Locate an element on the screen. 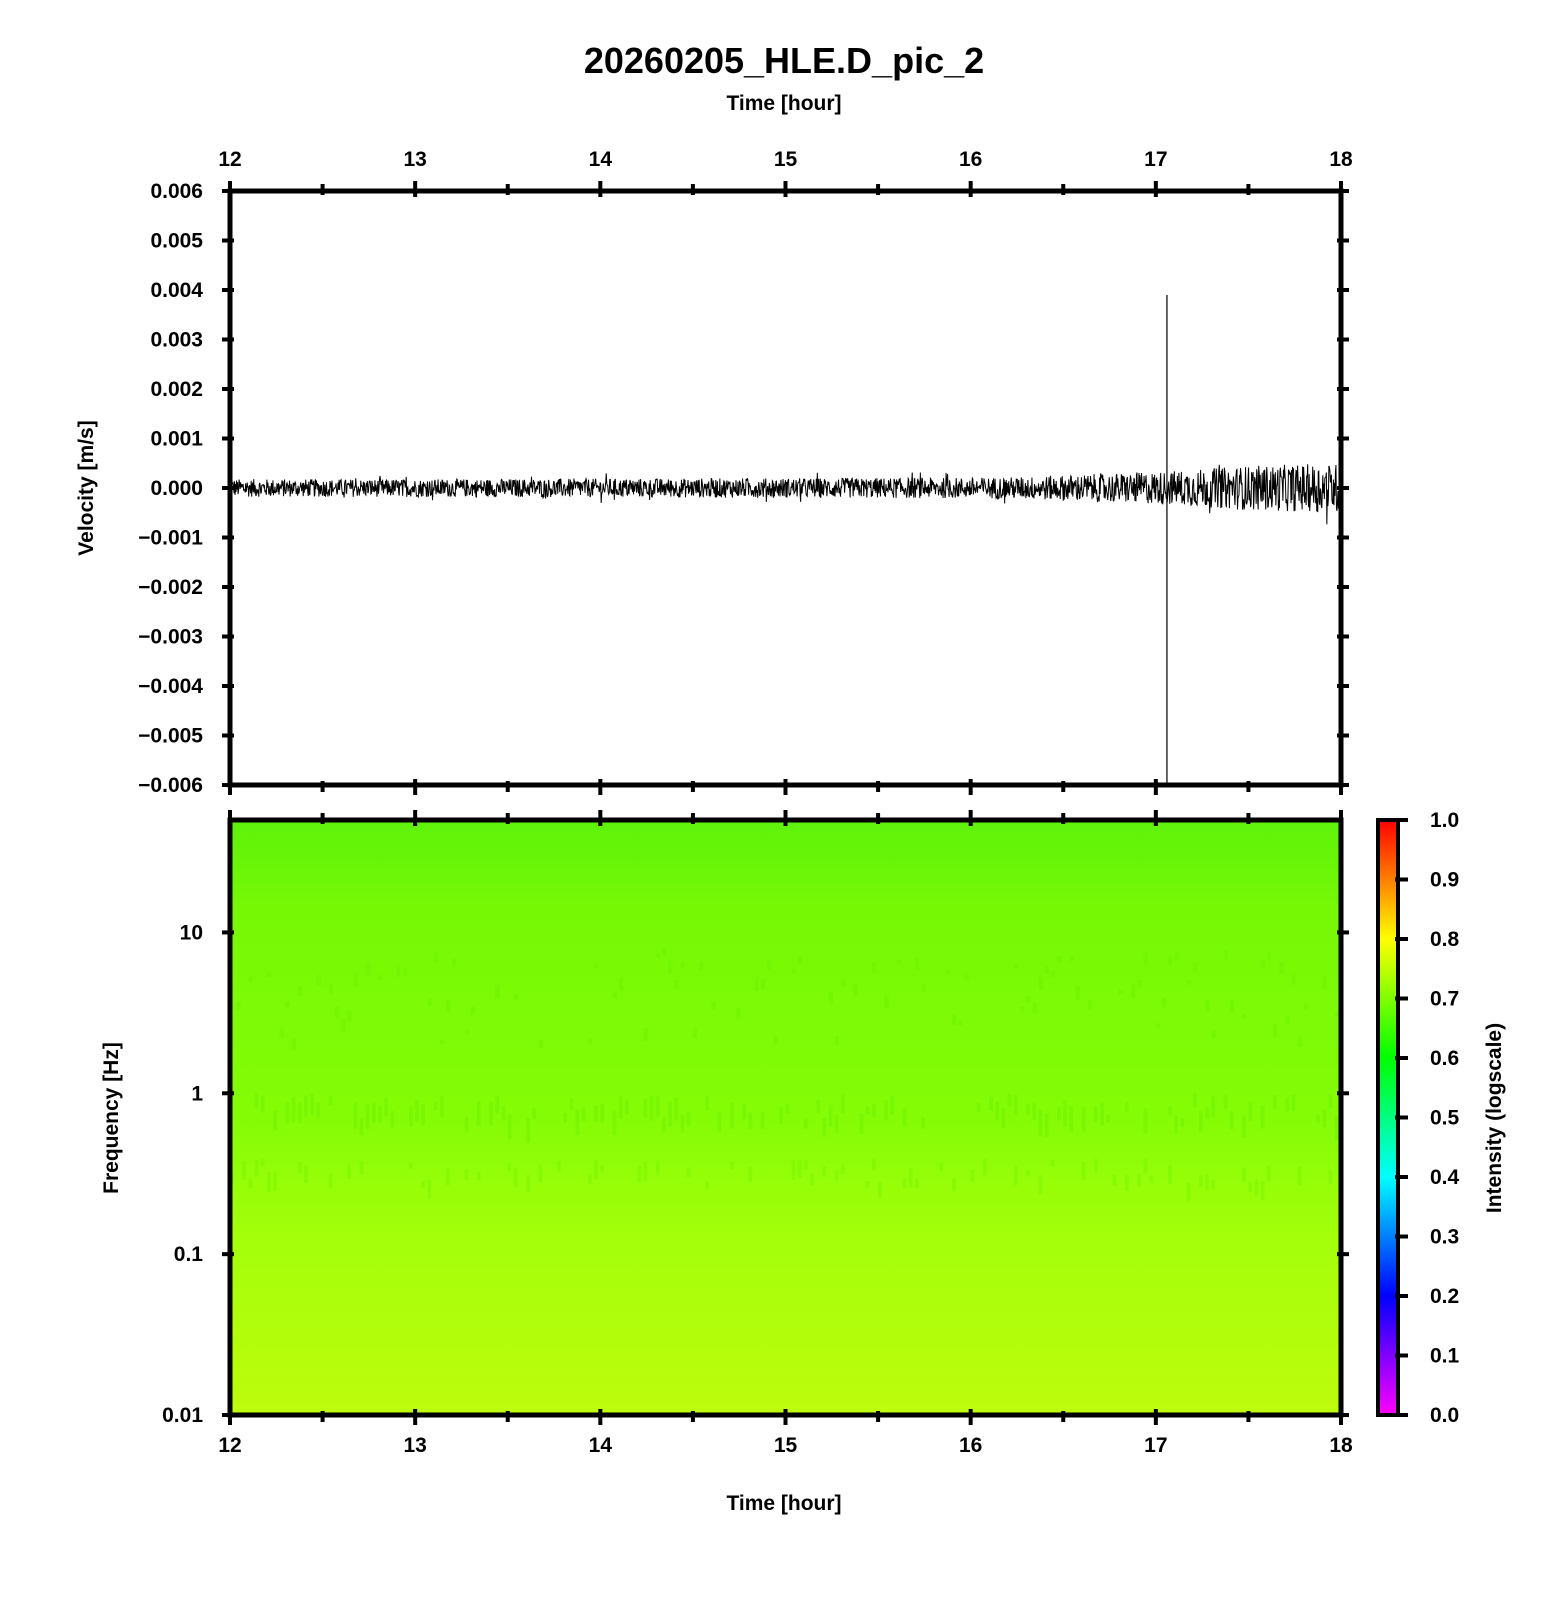 This screenshot has height=1600, width=1556. figure-title: 20260205_HLE.D_pic_2 is located at coordinates (784, 60).